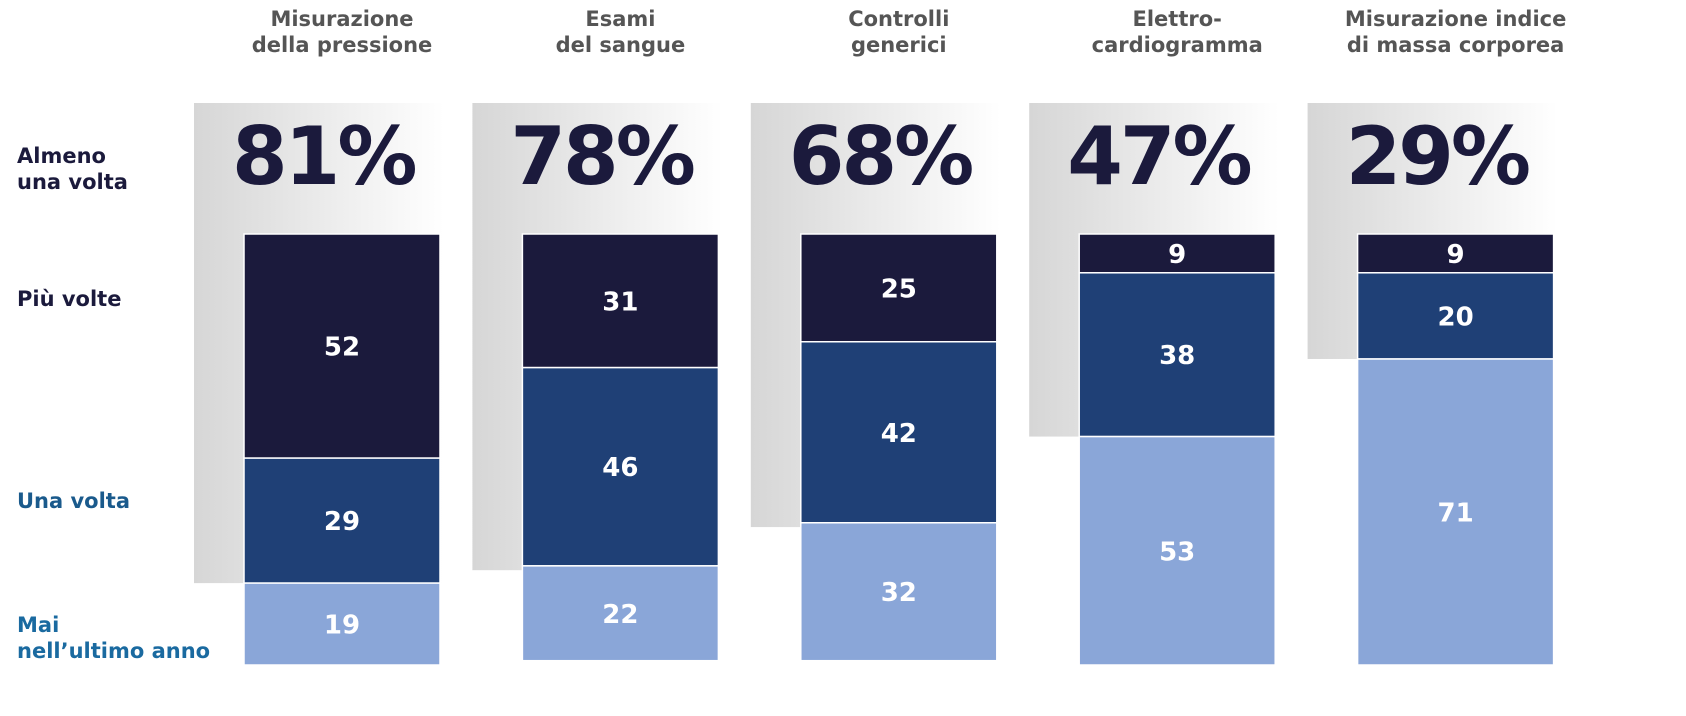  What do you see at coordinates (323, 156) in the screenshot?
I see `total-label: 81%` at bounding box center [323, 156].